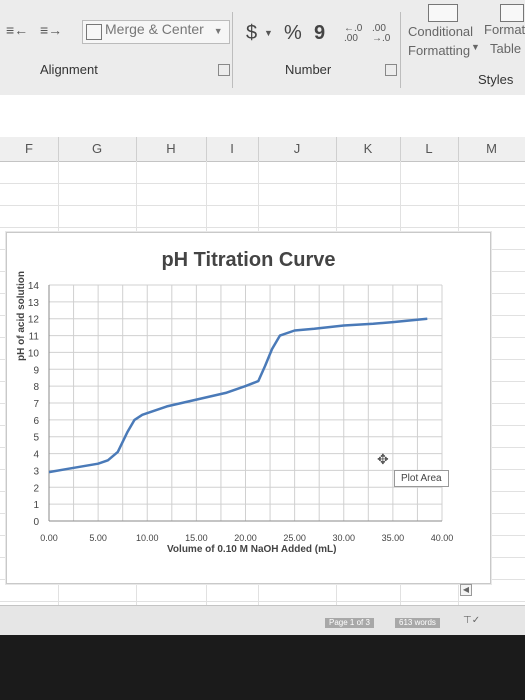  I want to click on column-header-l: L, so click(429, 149).